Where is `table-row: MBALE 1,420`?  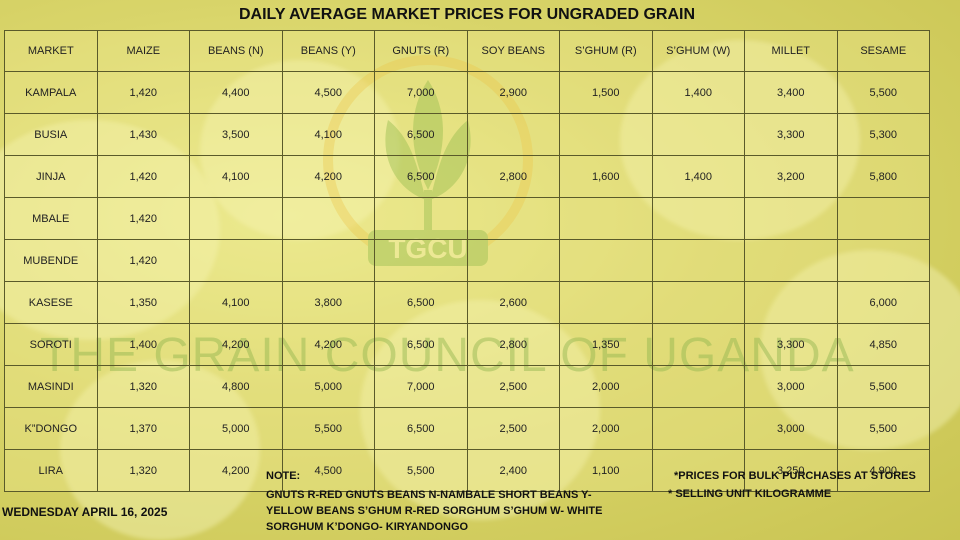 table-row: MBALE 1,420 is located at coordinates (467, 218).